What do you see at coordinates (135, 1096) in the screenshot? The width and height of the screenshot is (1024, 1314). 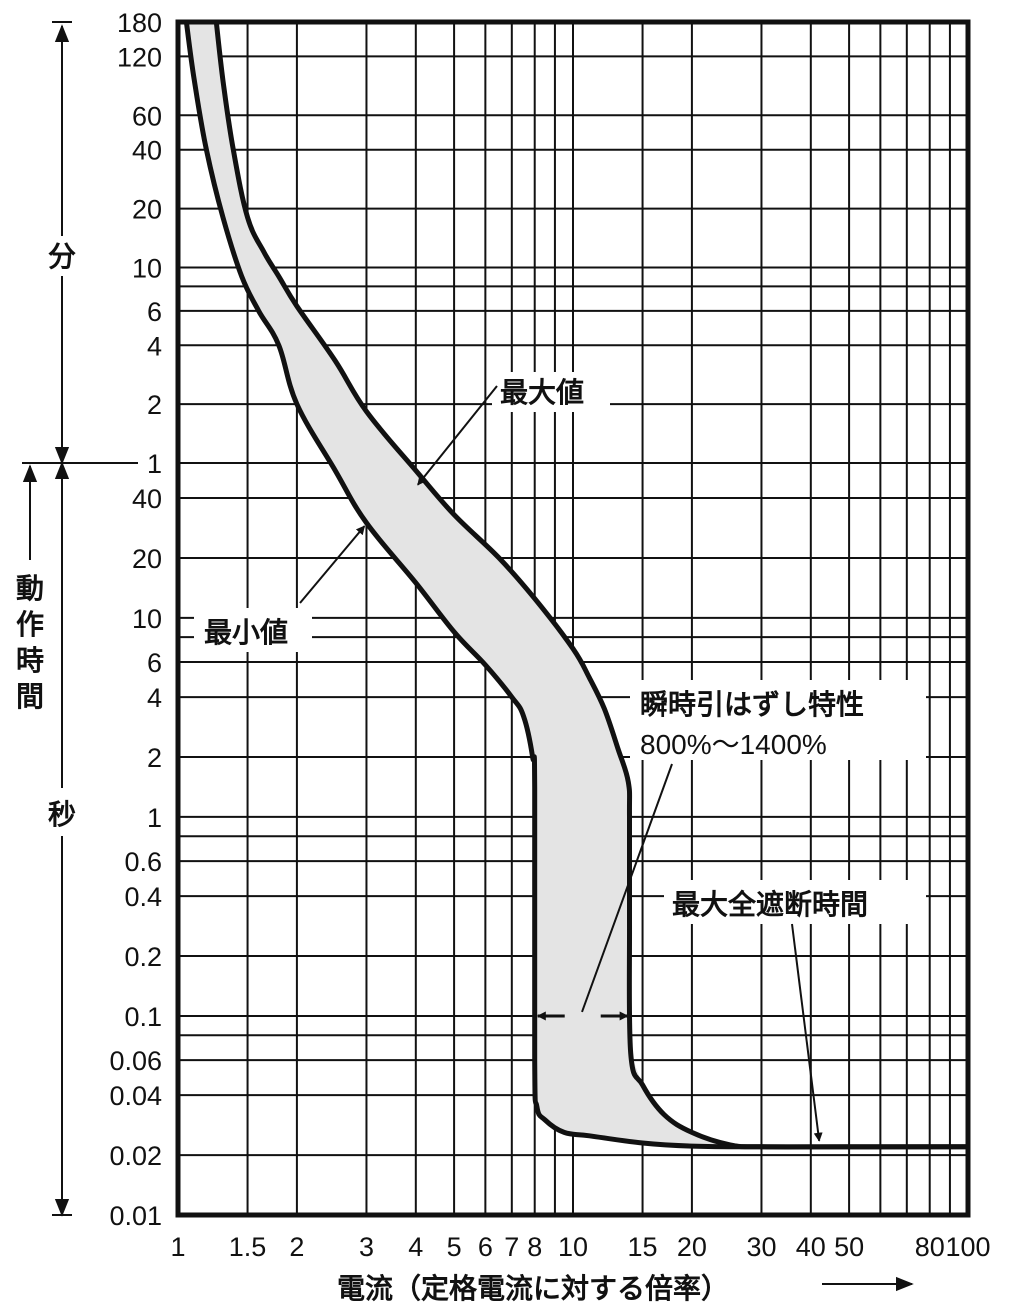 I see `y-tick-label-seconds: 0.04` at bounding box center [135, 1096].